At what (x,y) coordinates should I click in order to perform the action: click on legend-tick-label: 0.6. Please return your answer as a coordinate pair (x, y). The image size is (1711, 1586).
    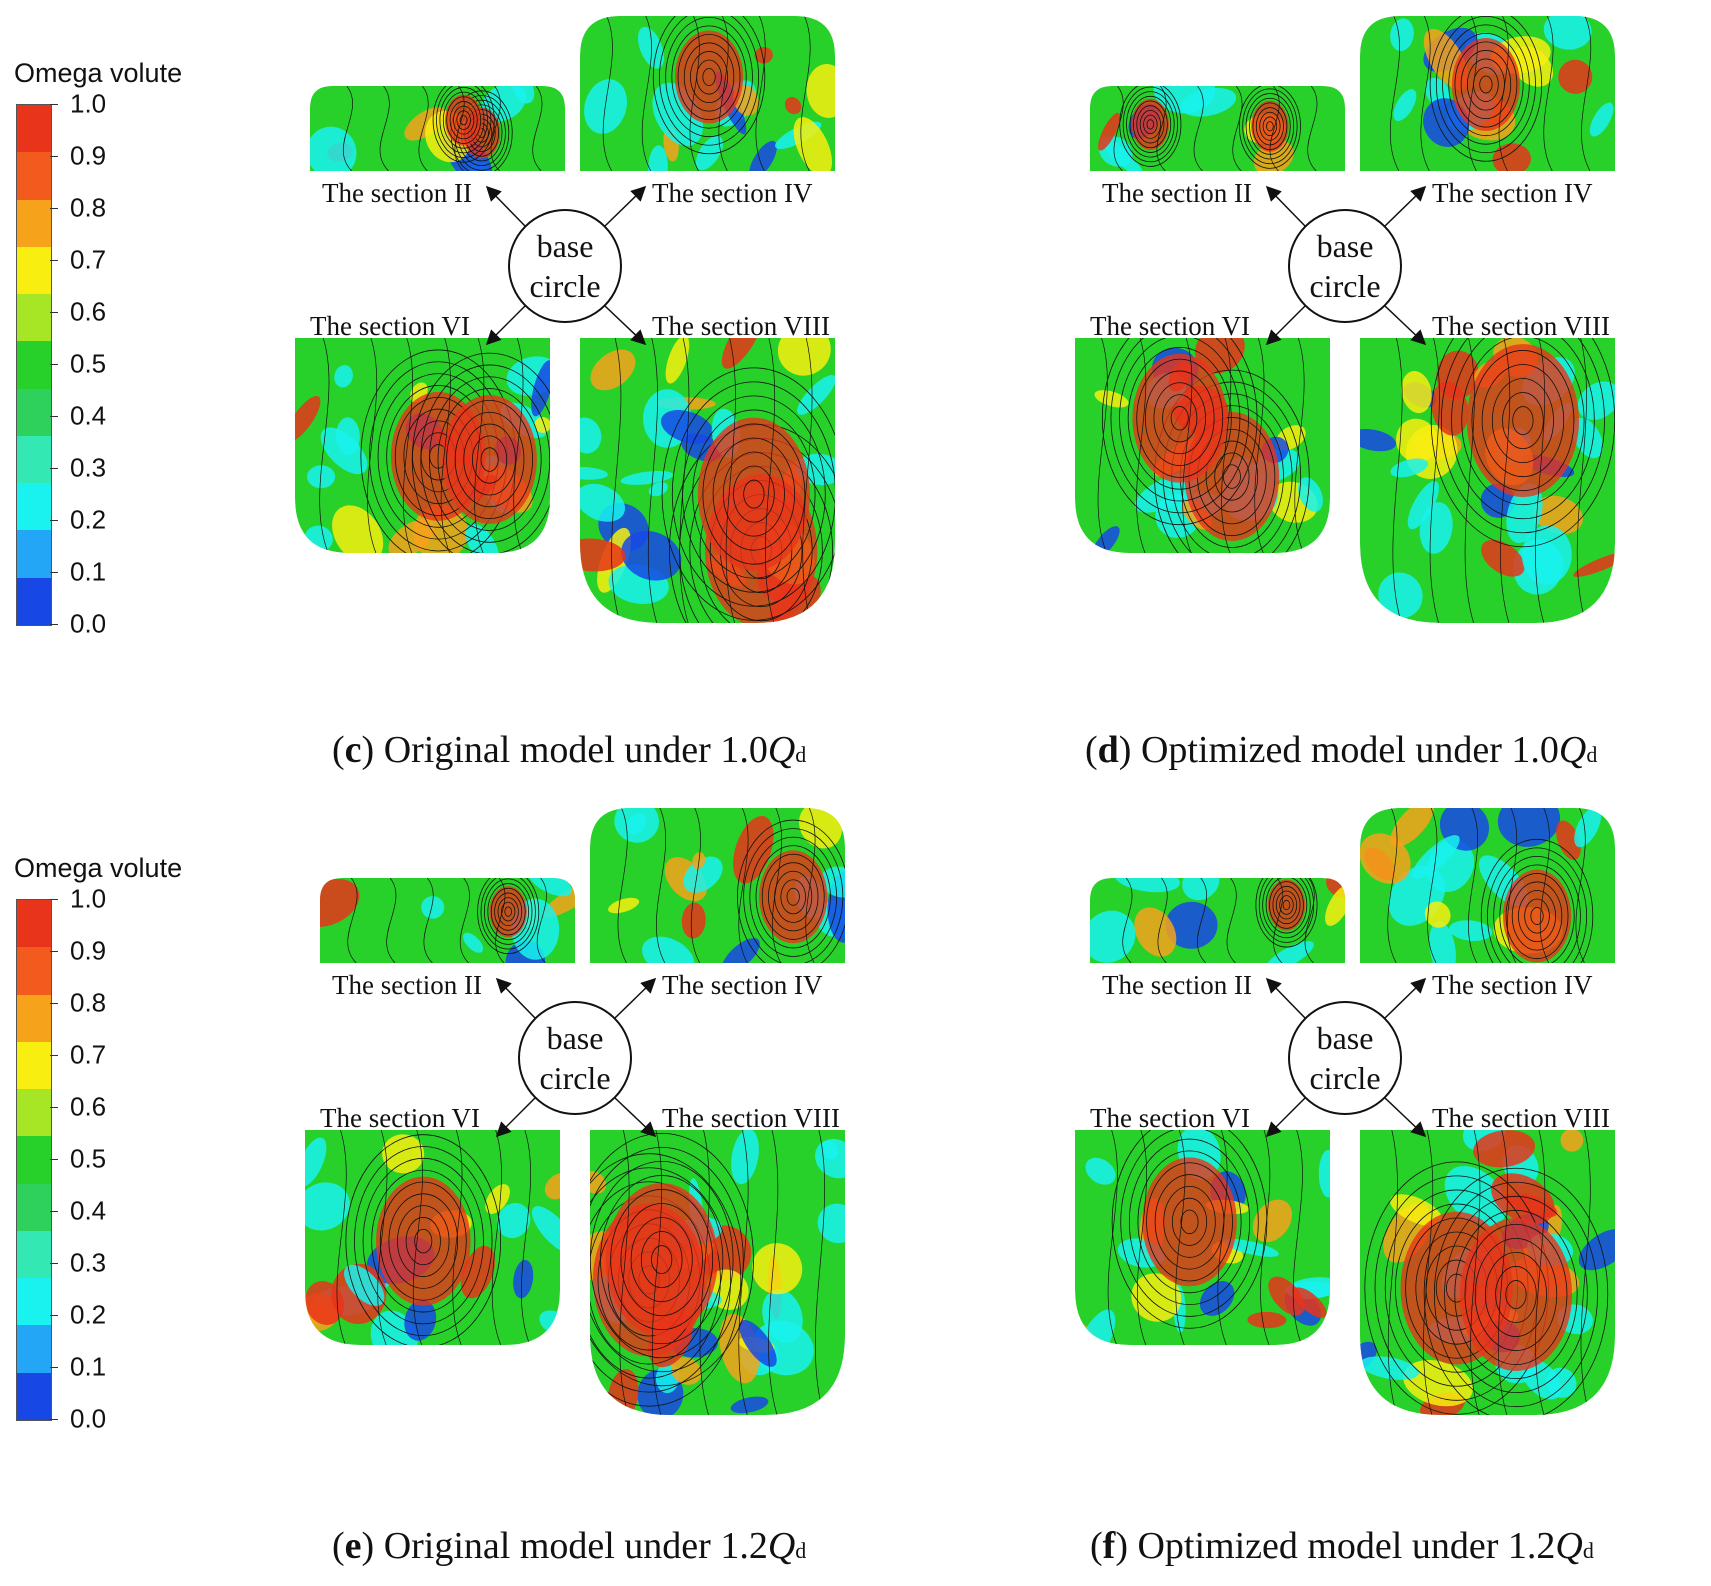
    Looking at the image, I should click on (88, 311).